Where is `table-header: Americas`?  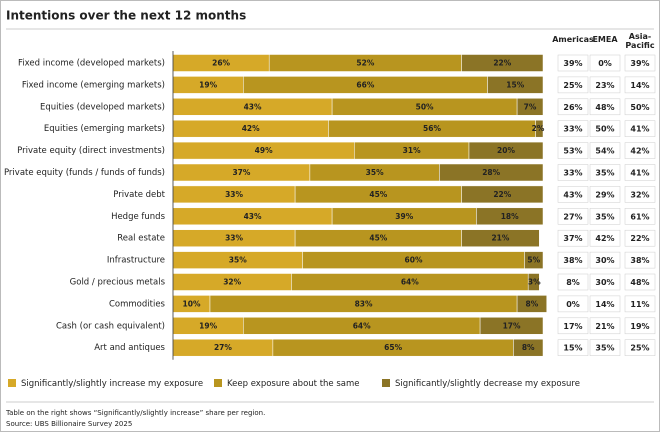 table-header: Americas is located at coordinates (573, 39).